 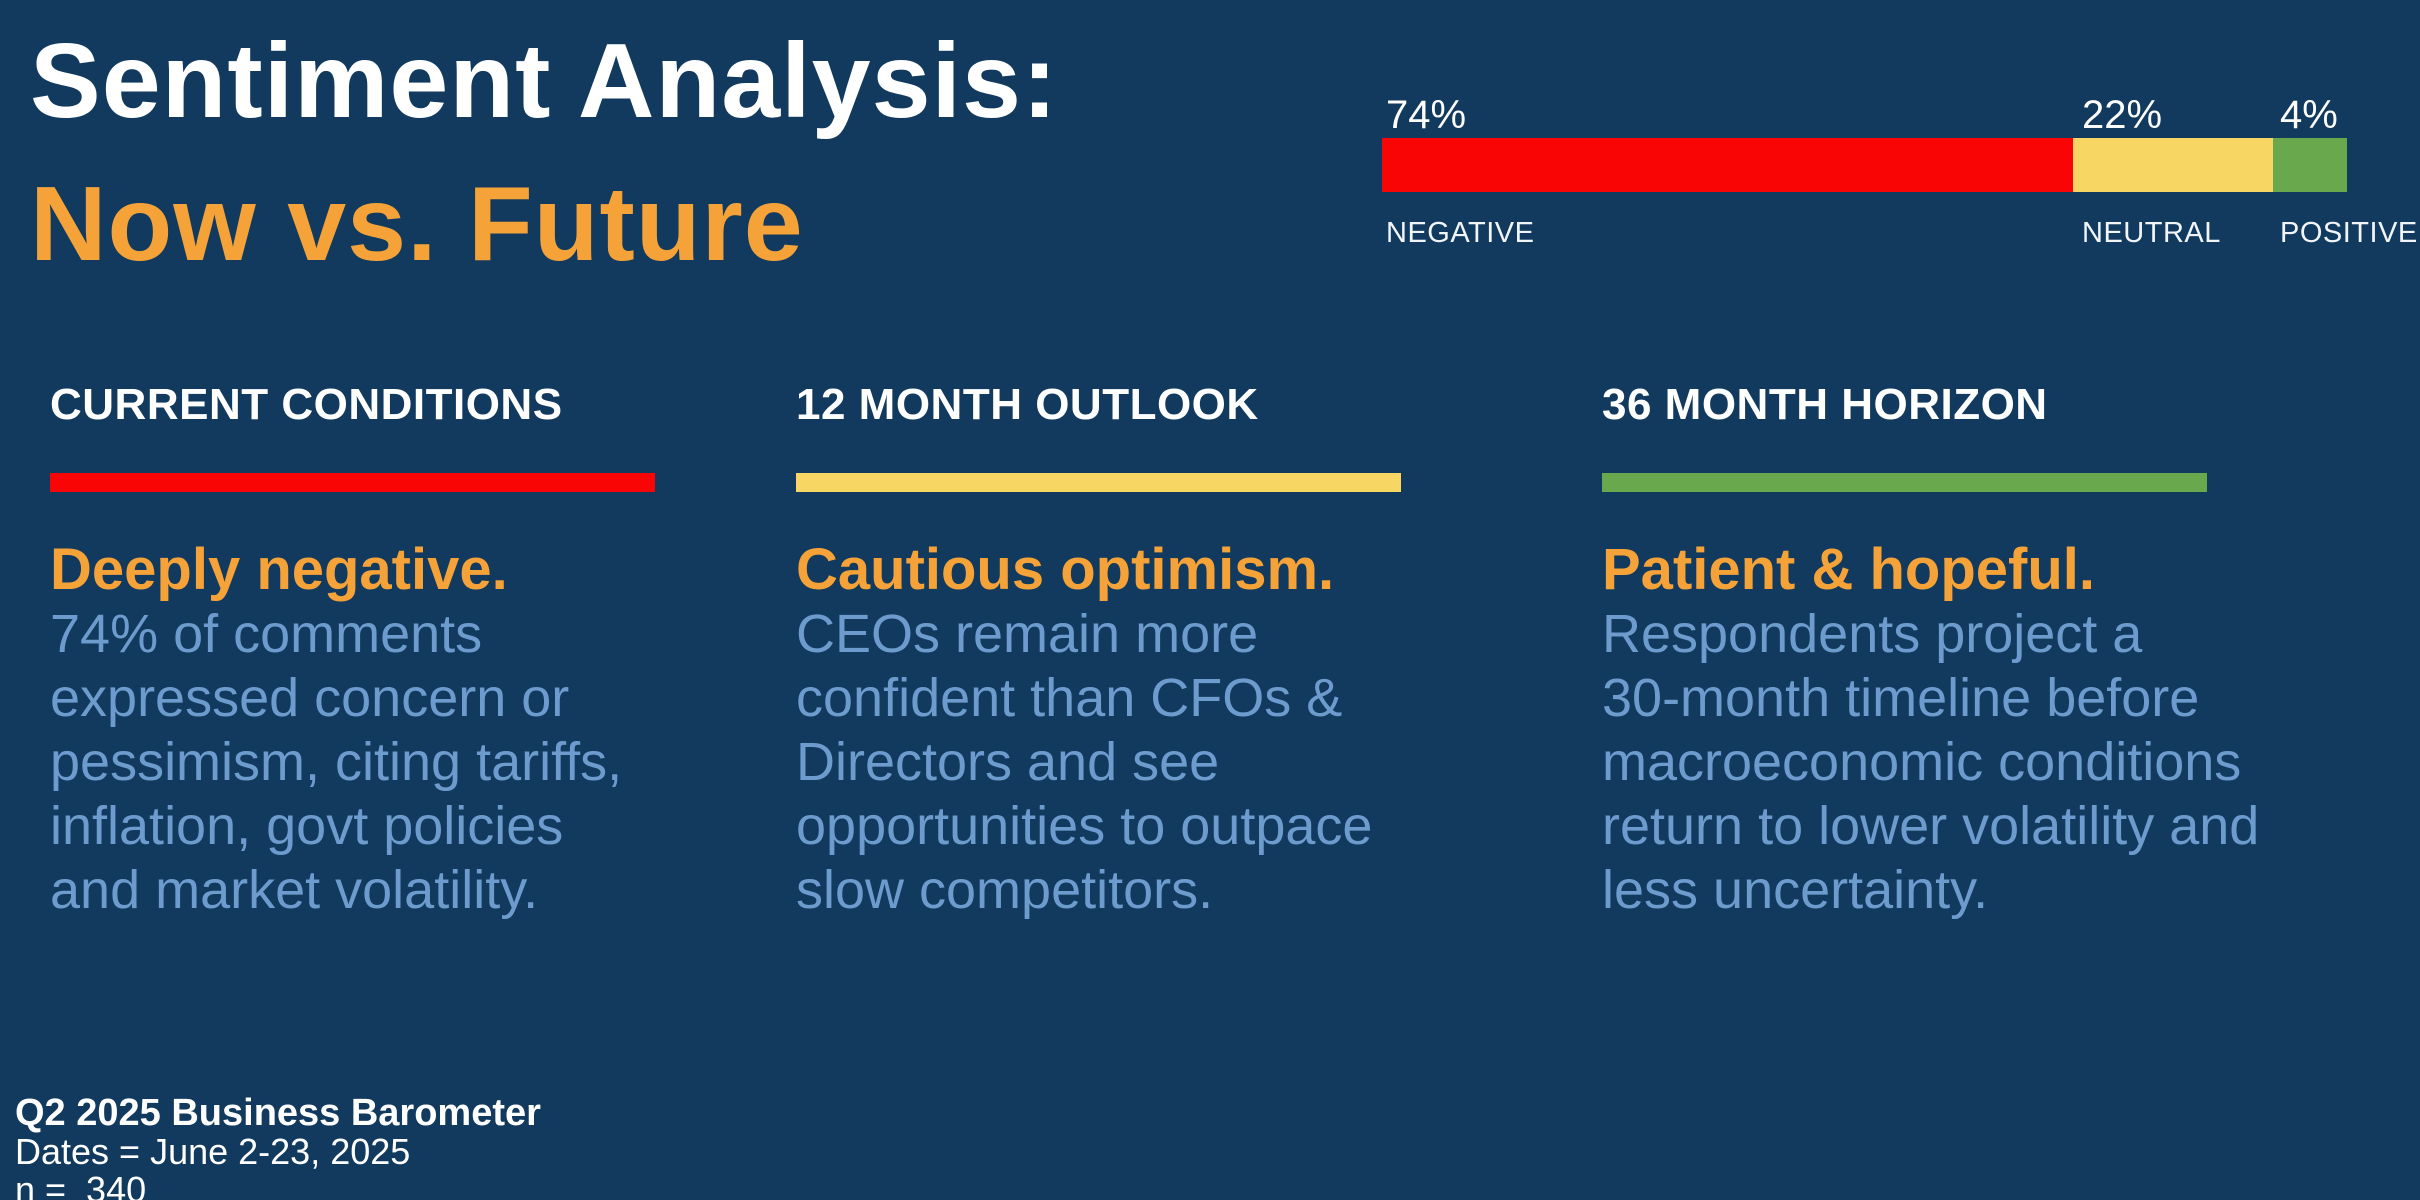 What do you see at coordinates (1426, 115) in the screenshot?
I see `value-label-negative: 74%` at bounding box center [1426, 115].